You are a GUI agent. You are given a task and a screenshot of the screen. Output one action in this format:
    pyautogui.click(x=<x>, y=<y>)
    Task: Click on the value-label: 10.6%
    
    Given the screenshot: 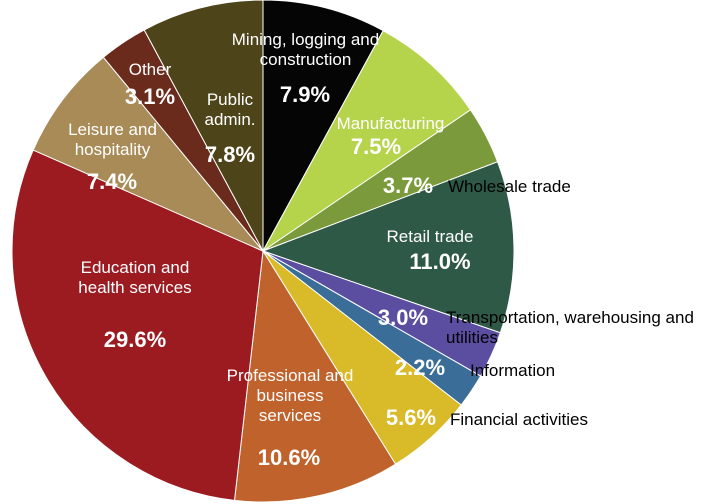 What is the action you would take?
    pyautogui.click(x=289, y=457)
    